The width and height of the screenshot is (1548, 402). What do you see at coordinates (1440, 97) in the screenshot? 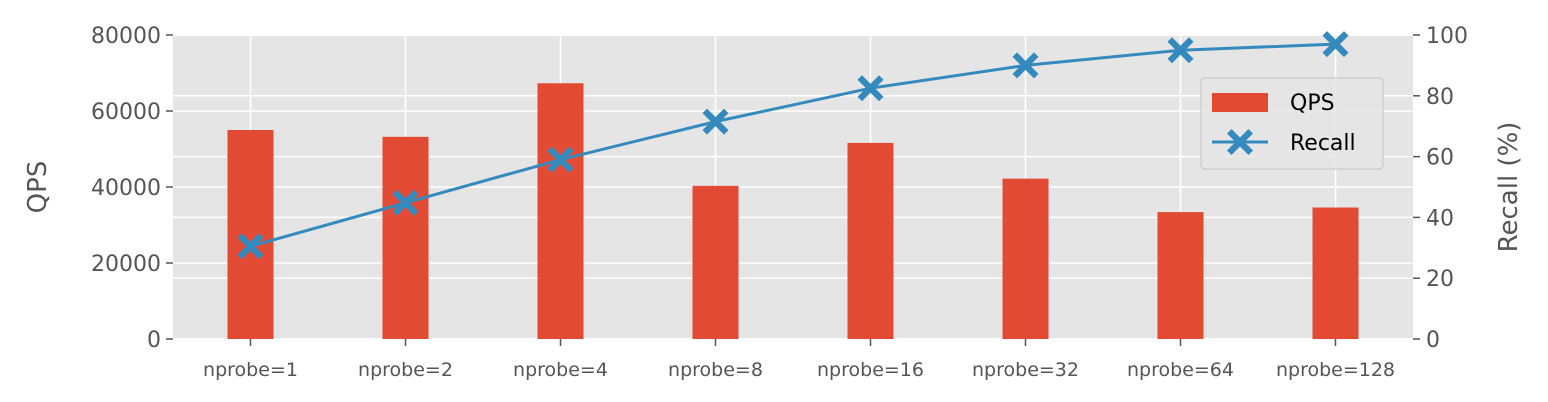
I see `right-tick-label: 80` at bounding box center [1440, 97].